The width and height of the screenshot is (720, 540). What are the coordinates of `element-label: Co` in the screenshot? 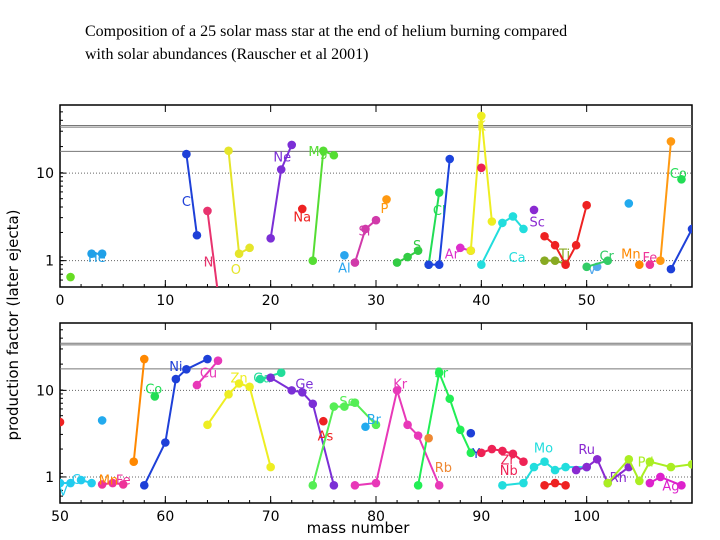 It's located at (678, 174).